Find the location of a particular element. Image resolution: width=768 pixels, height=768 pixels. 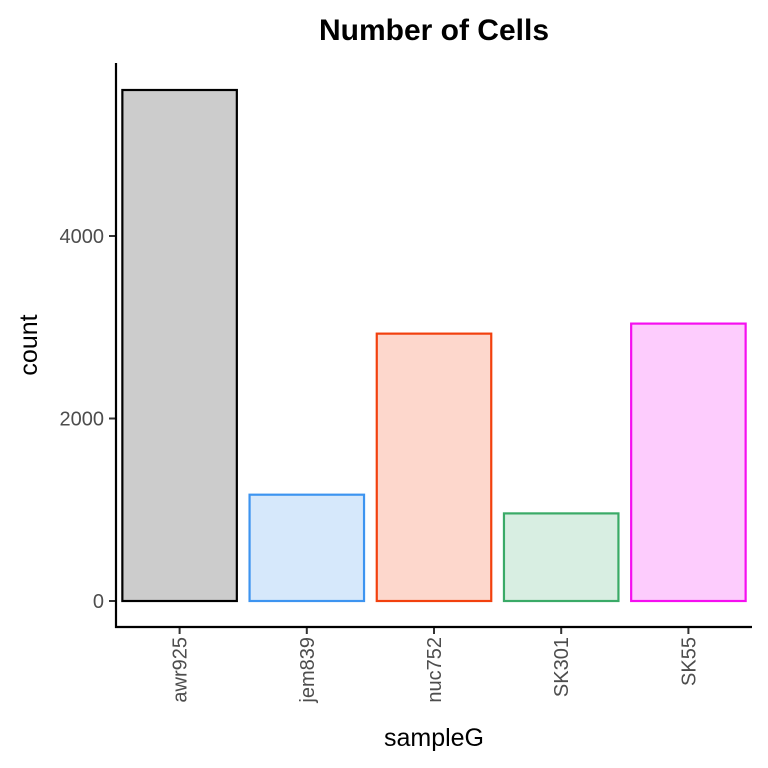

y-axis: 0 2000 4000 is located at coordinates (88, 419).